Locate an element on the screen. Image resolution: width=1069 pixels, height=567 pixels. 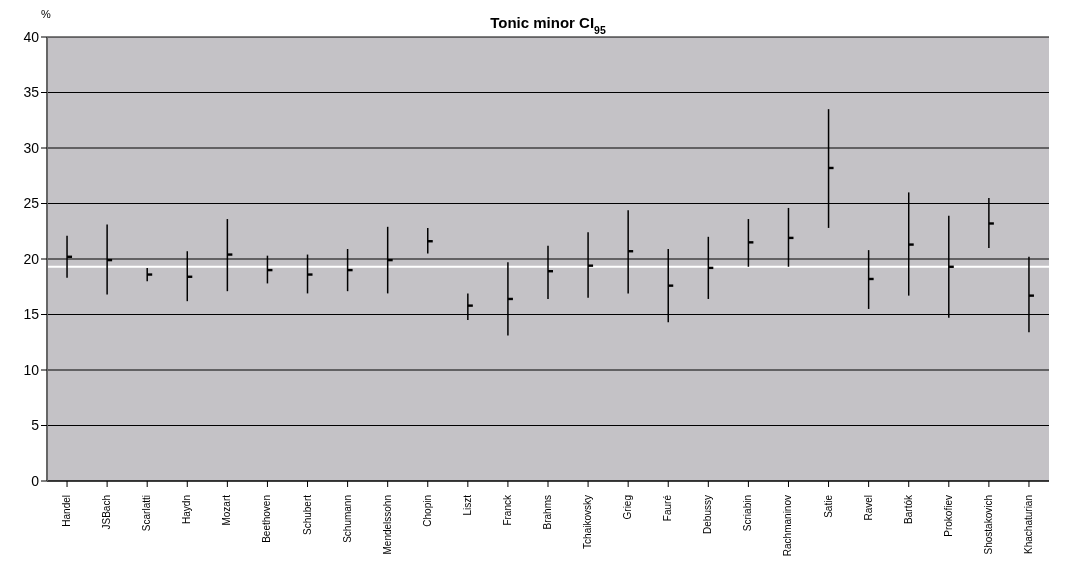
x-tick-label: Liszt is located at coordinates (467, 505).